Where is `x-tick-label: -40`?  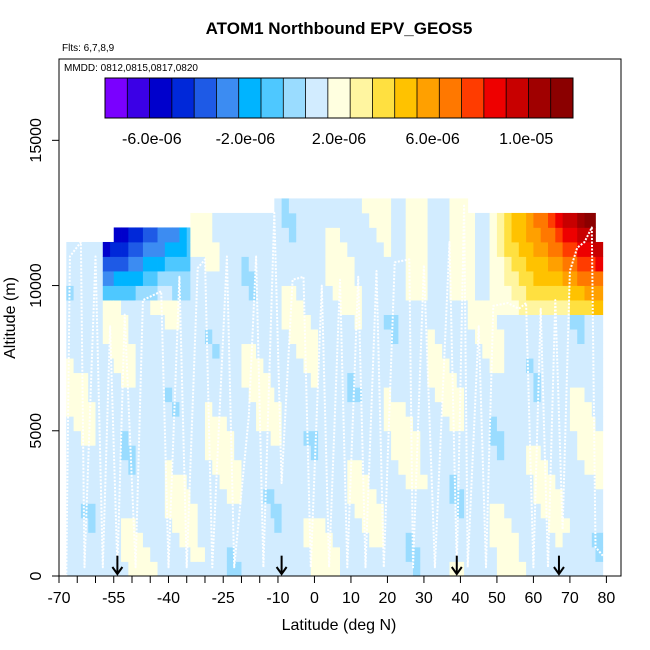 x-tick-label: -40 is located at coordinates (168, 598).